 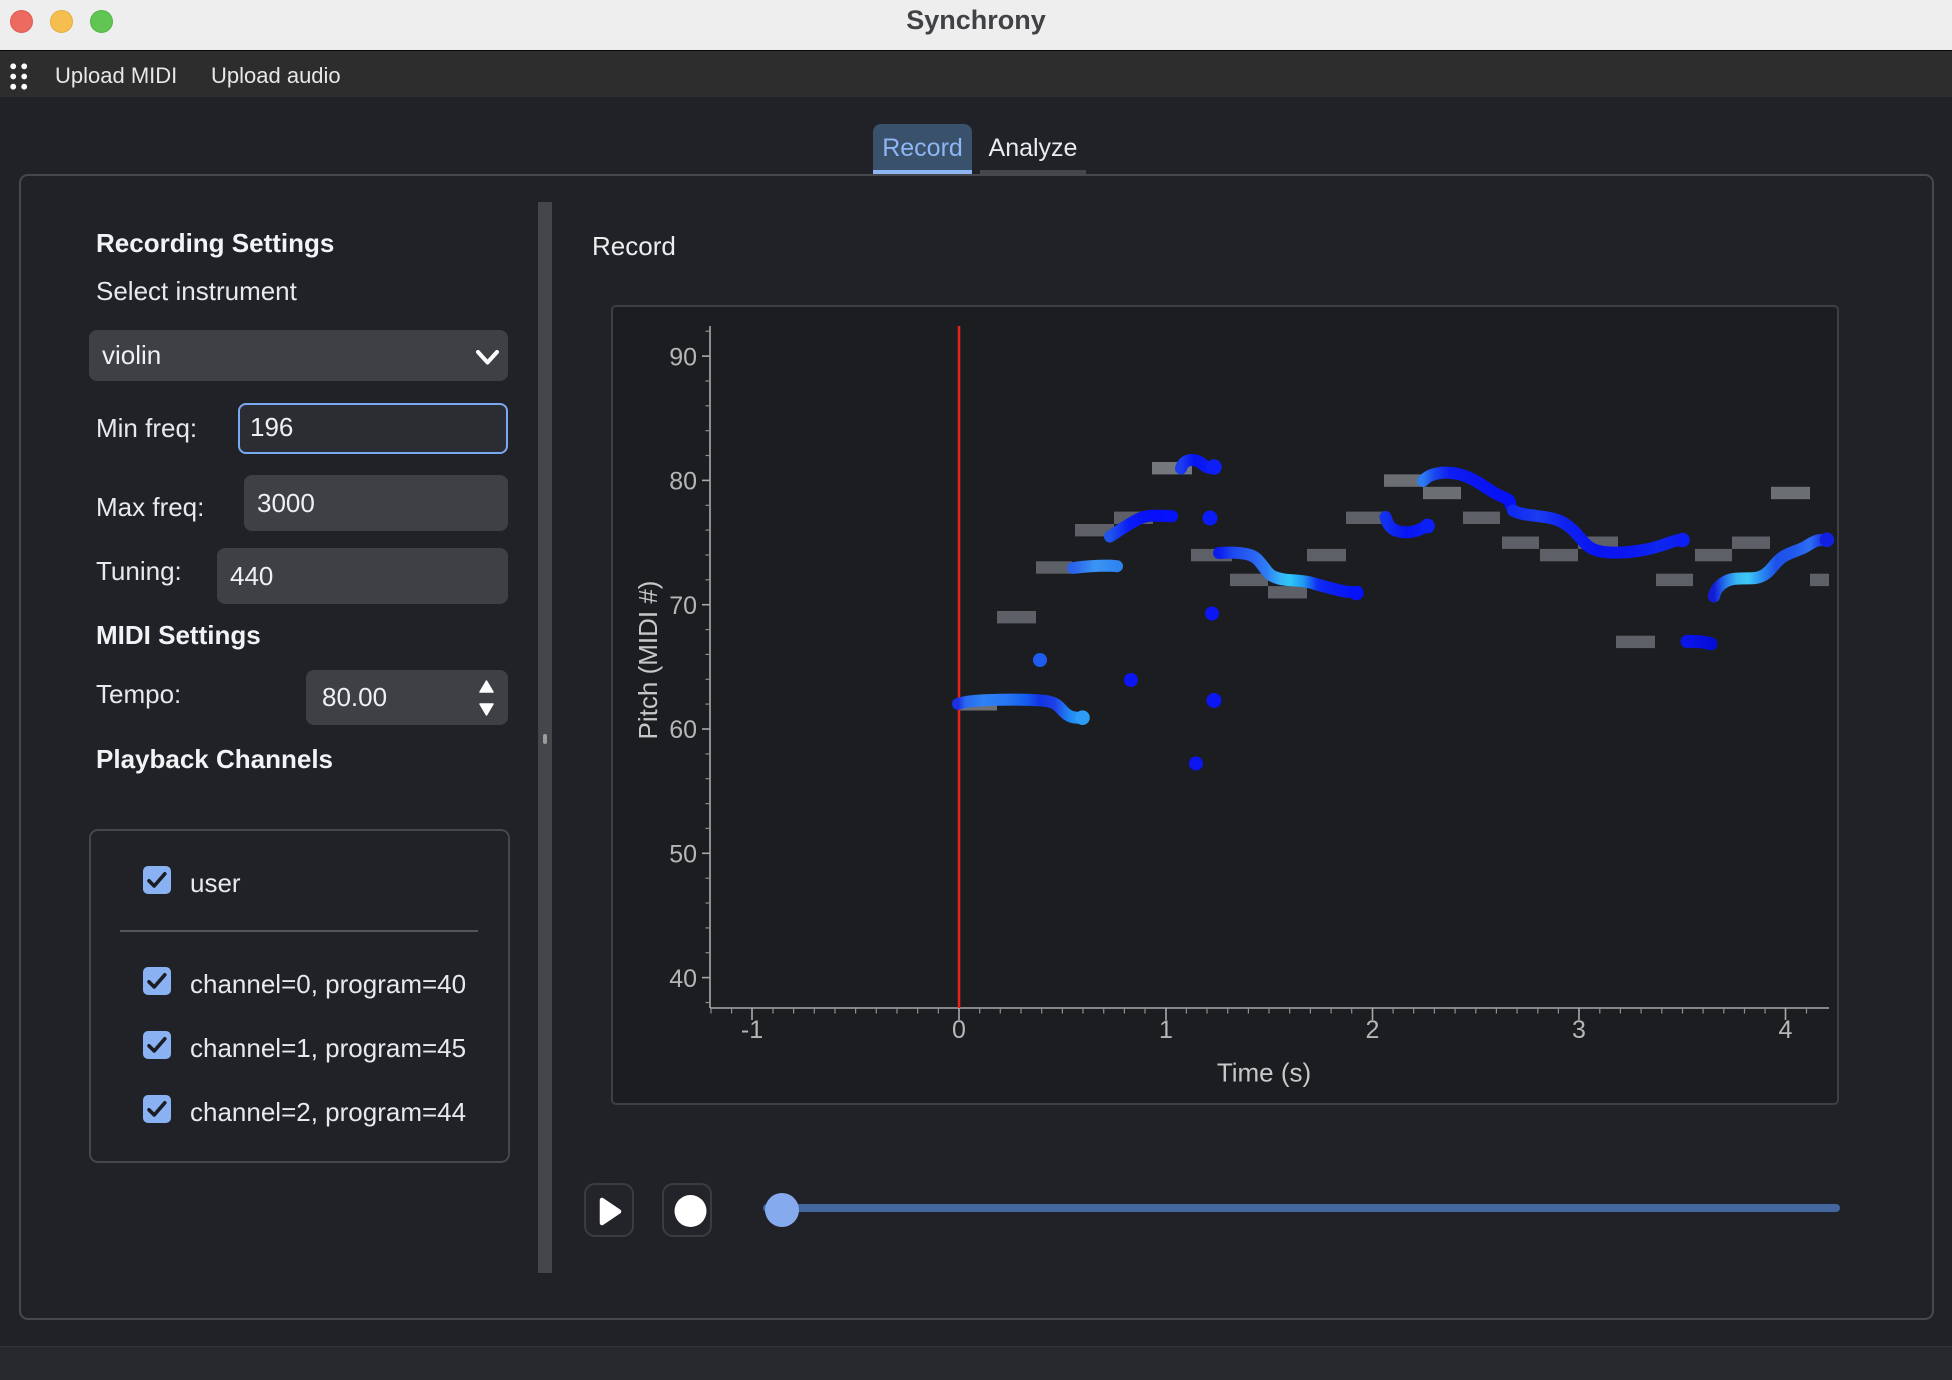 I want to click on svg-text: 80, so click(x=683, y=482).